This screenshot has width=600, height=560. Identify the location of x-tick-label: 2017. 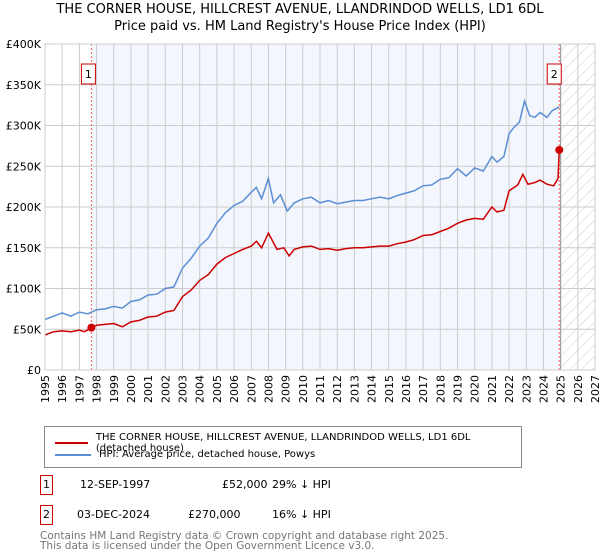
(423, 389).